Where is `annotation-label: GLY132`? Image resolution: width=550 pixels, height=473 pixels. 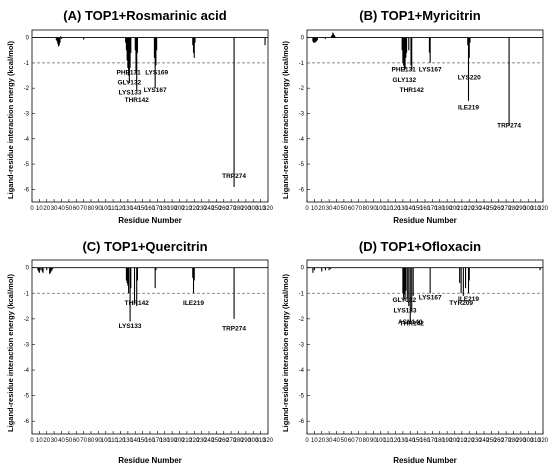
annotation-label: GLY132 is located at coordinates (405, 80).